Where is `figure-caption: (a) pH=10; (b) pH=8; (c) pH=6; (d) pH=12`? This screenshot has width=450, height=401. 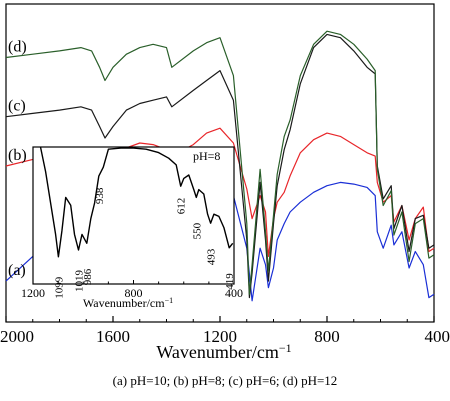
figure-caption: (a) pH=10; (b) pH=8; (c) pH=6; (d) pH=12 is located at coordinates (225, 380).